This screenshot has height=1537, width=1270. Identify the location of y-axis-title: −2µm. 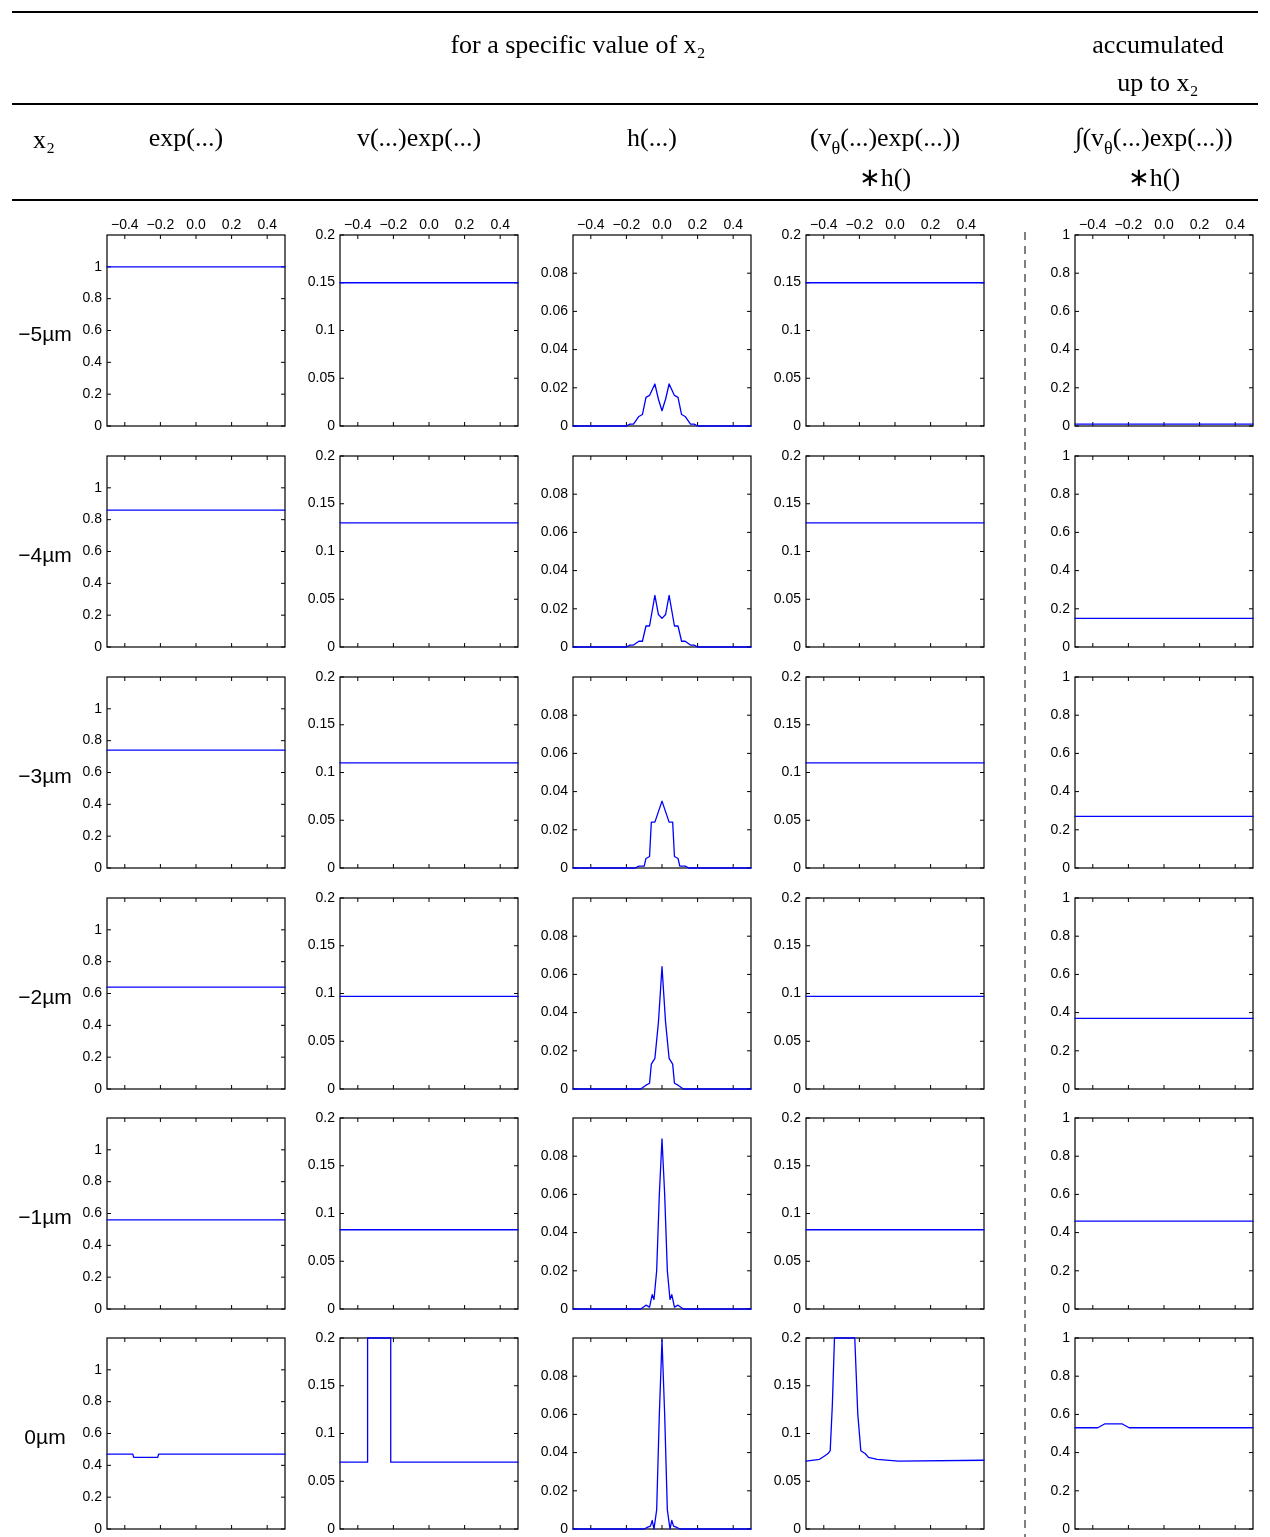
(45, 996).